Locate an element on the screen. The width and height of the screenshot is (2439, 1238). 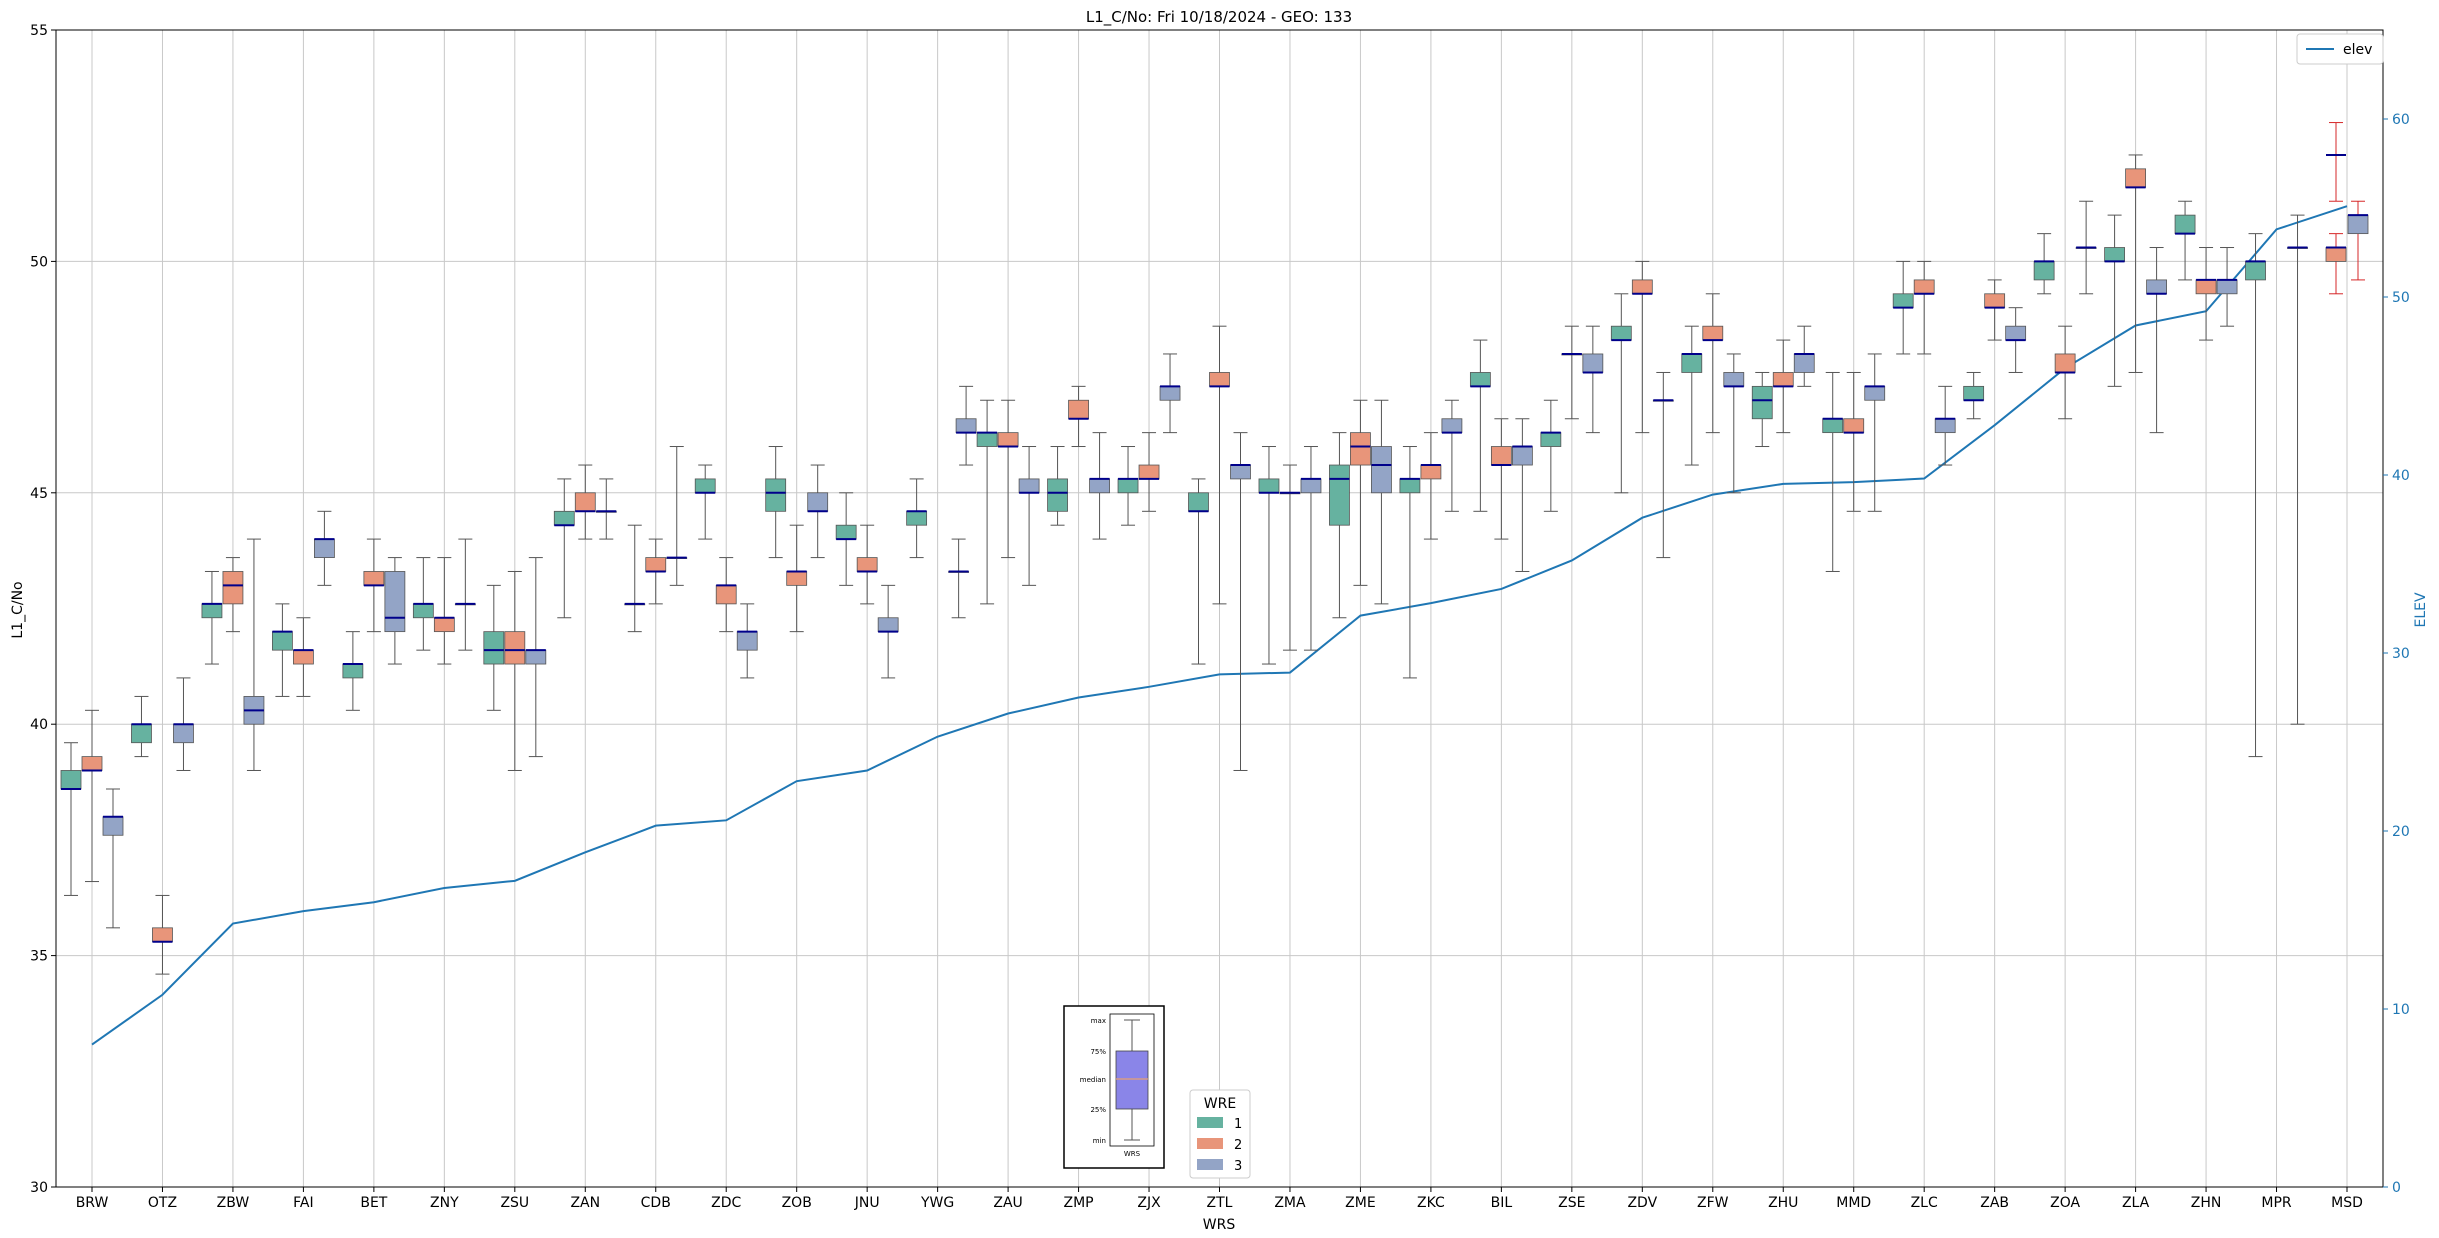
x-tick-label: ZSU is located at coordinates (514, 1203).